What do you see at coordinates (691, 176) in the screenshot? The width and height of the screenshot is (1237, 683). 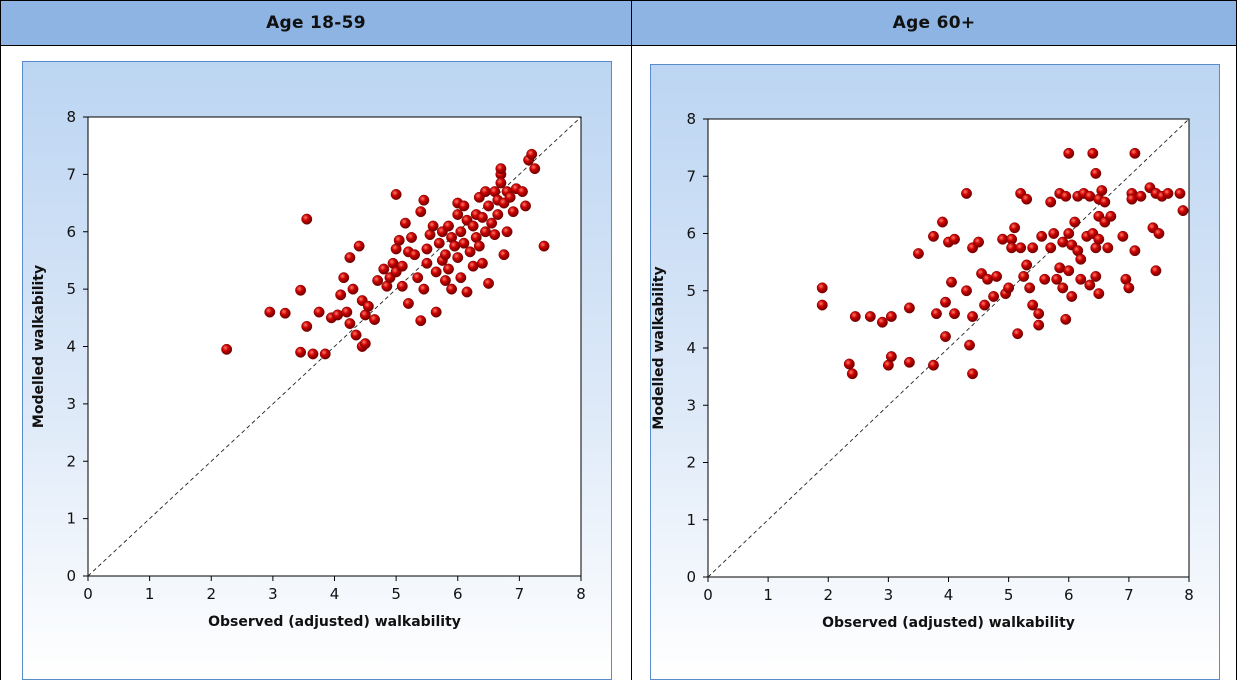 I see `y-tick-label: 7` at bounding box center [691, 176].